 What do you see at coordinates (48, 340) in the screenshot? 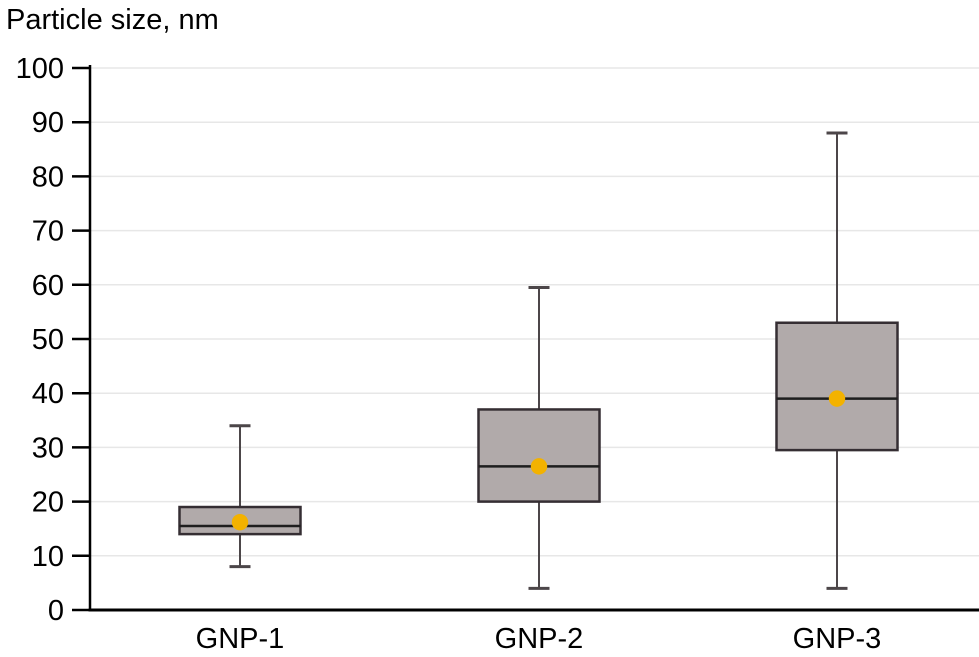
I see `y-tick-label: 50` at bounding box center [48, 340].